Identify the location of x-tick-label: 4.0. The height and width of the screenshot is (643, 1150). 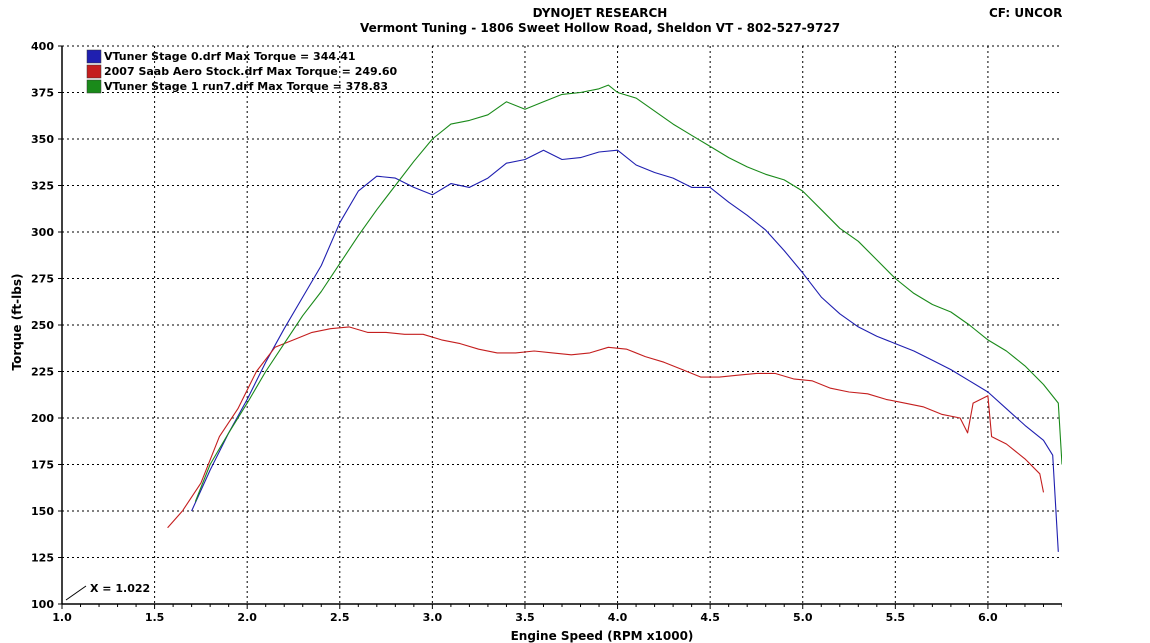
(618, 617).